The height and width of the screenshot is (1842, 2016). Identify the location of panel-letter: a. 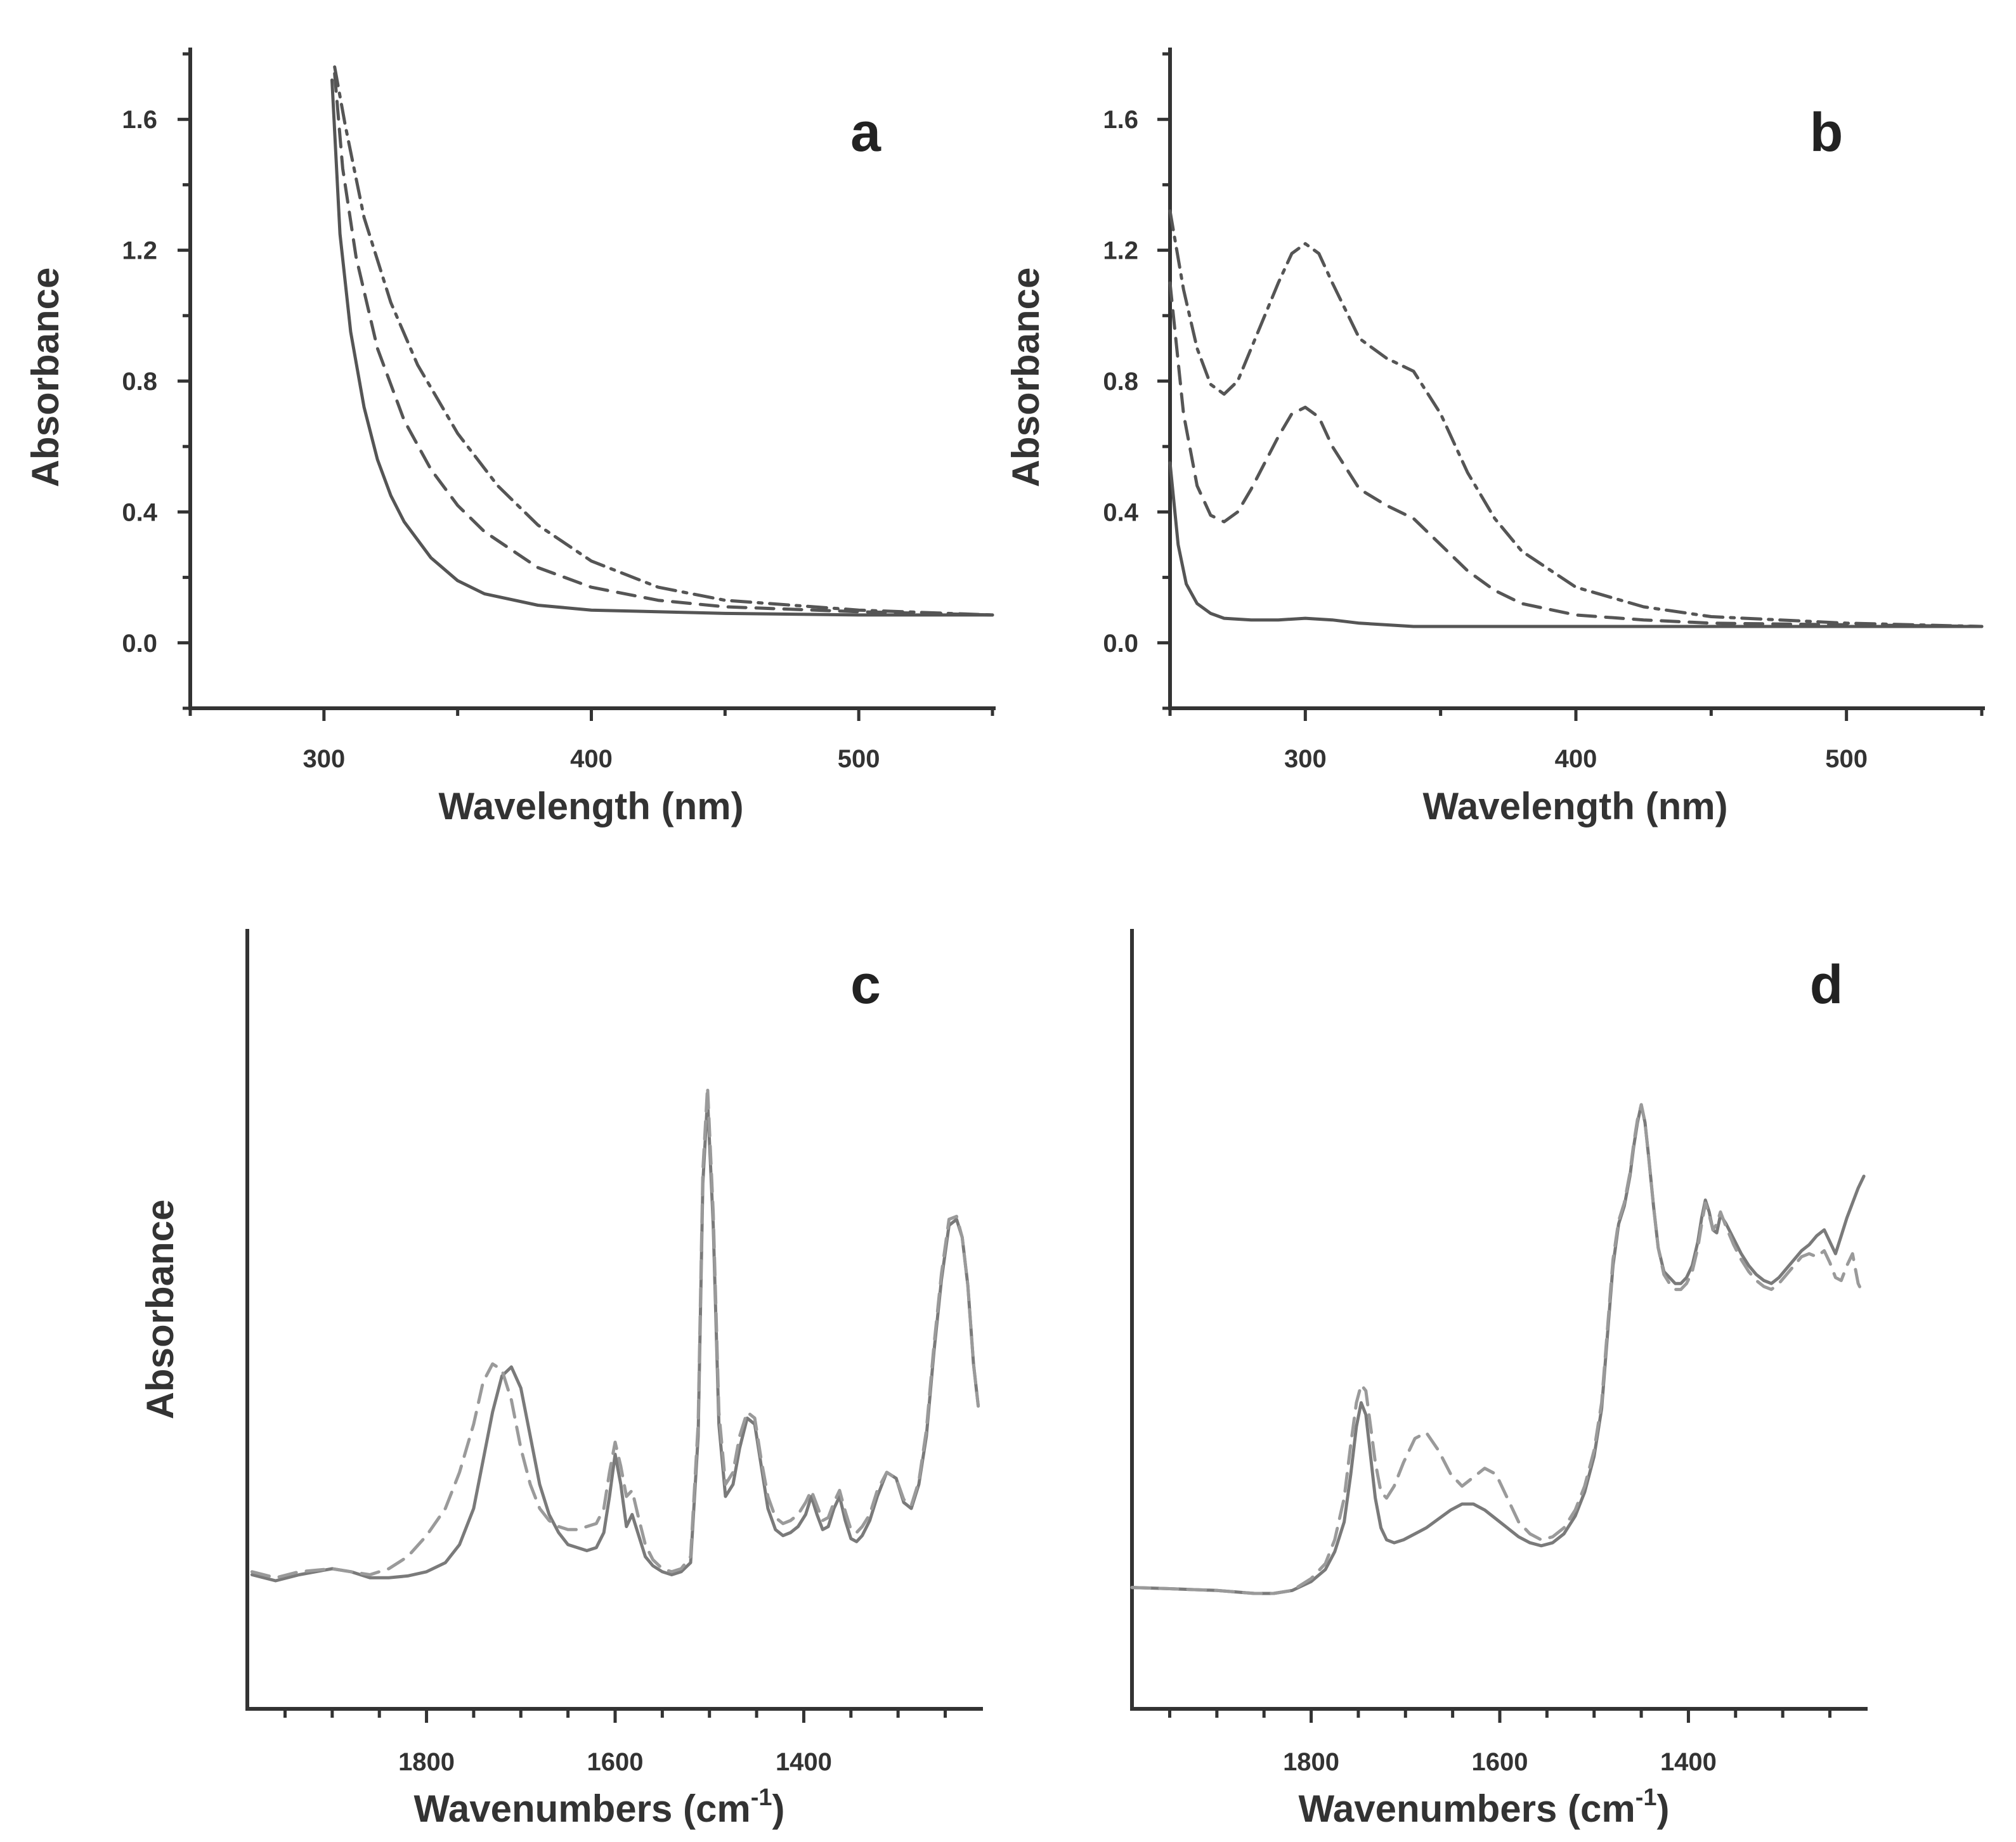
(866, 132).